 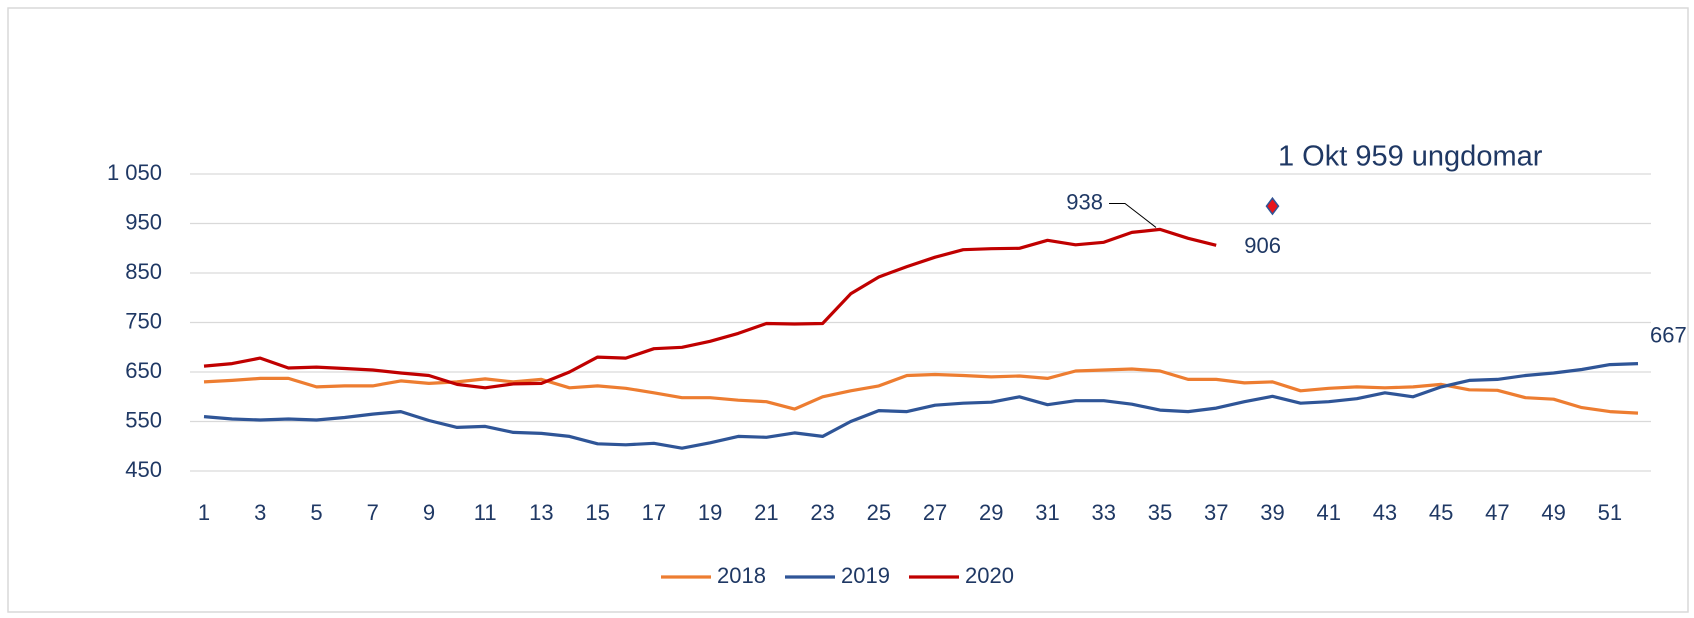 I want to click on x-tick-label: 49, so click(x=1553, y=512).